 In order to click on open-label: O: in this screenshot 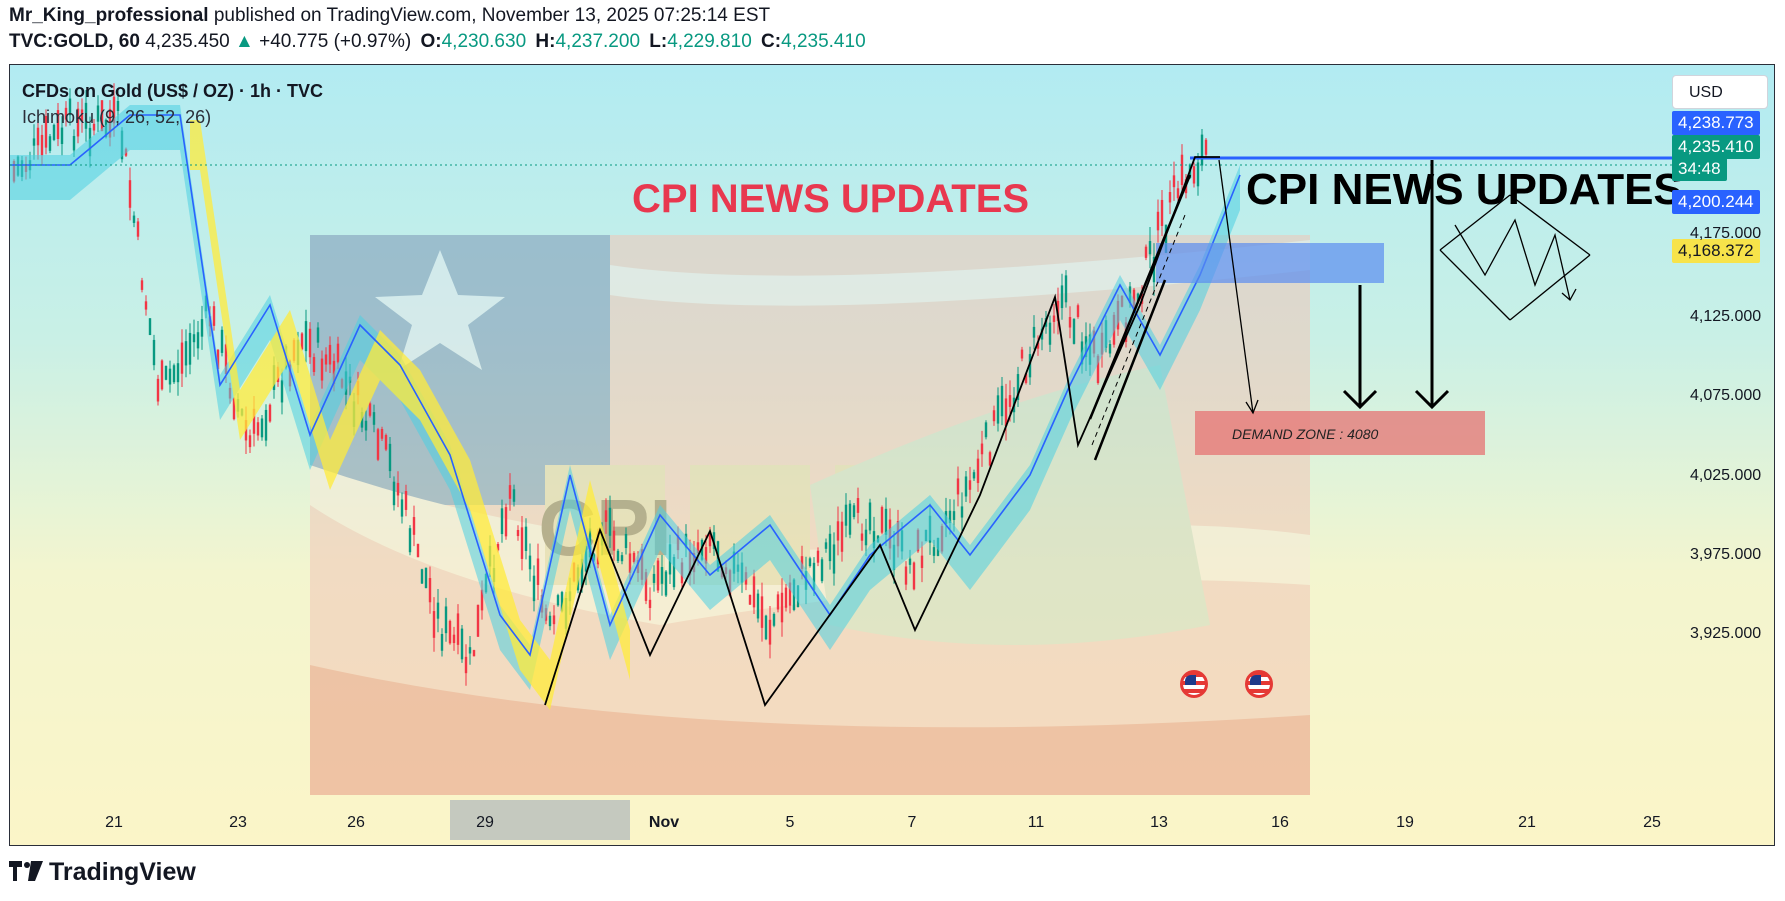, I will do `click(431, 41)`.